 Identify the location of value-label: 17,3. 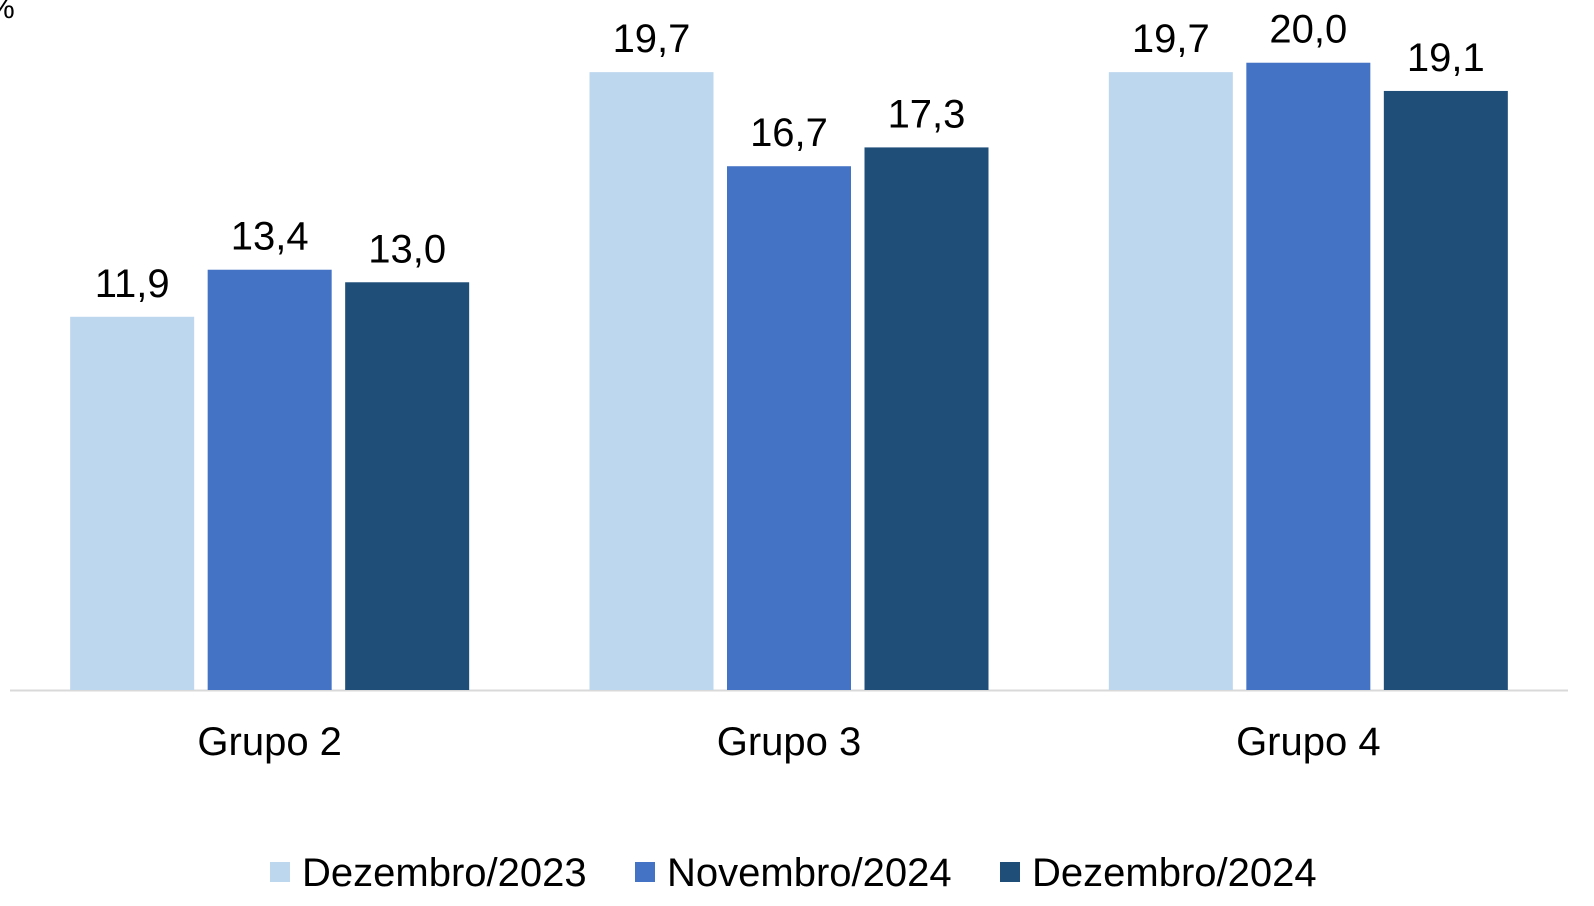
(927, 114).